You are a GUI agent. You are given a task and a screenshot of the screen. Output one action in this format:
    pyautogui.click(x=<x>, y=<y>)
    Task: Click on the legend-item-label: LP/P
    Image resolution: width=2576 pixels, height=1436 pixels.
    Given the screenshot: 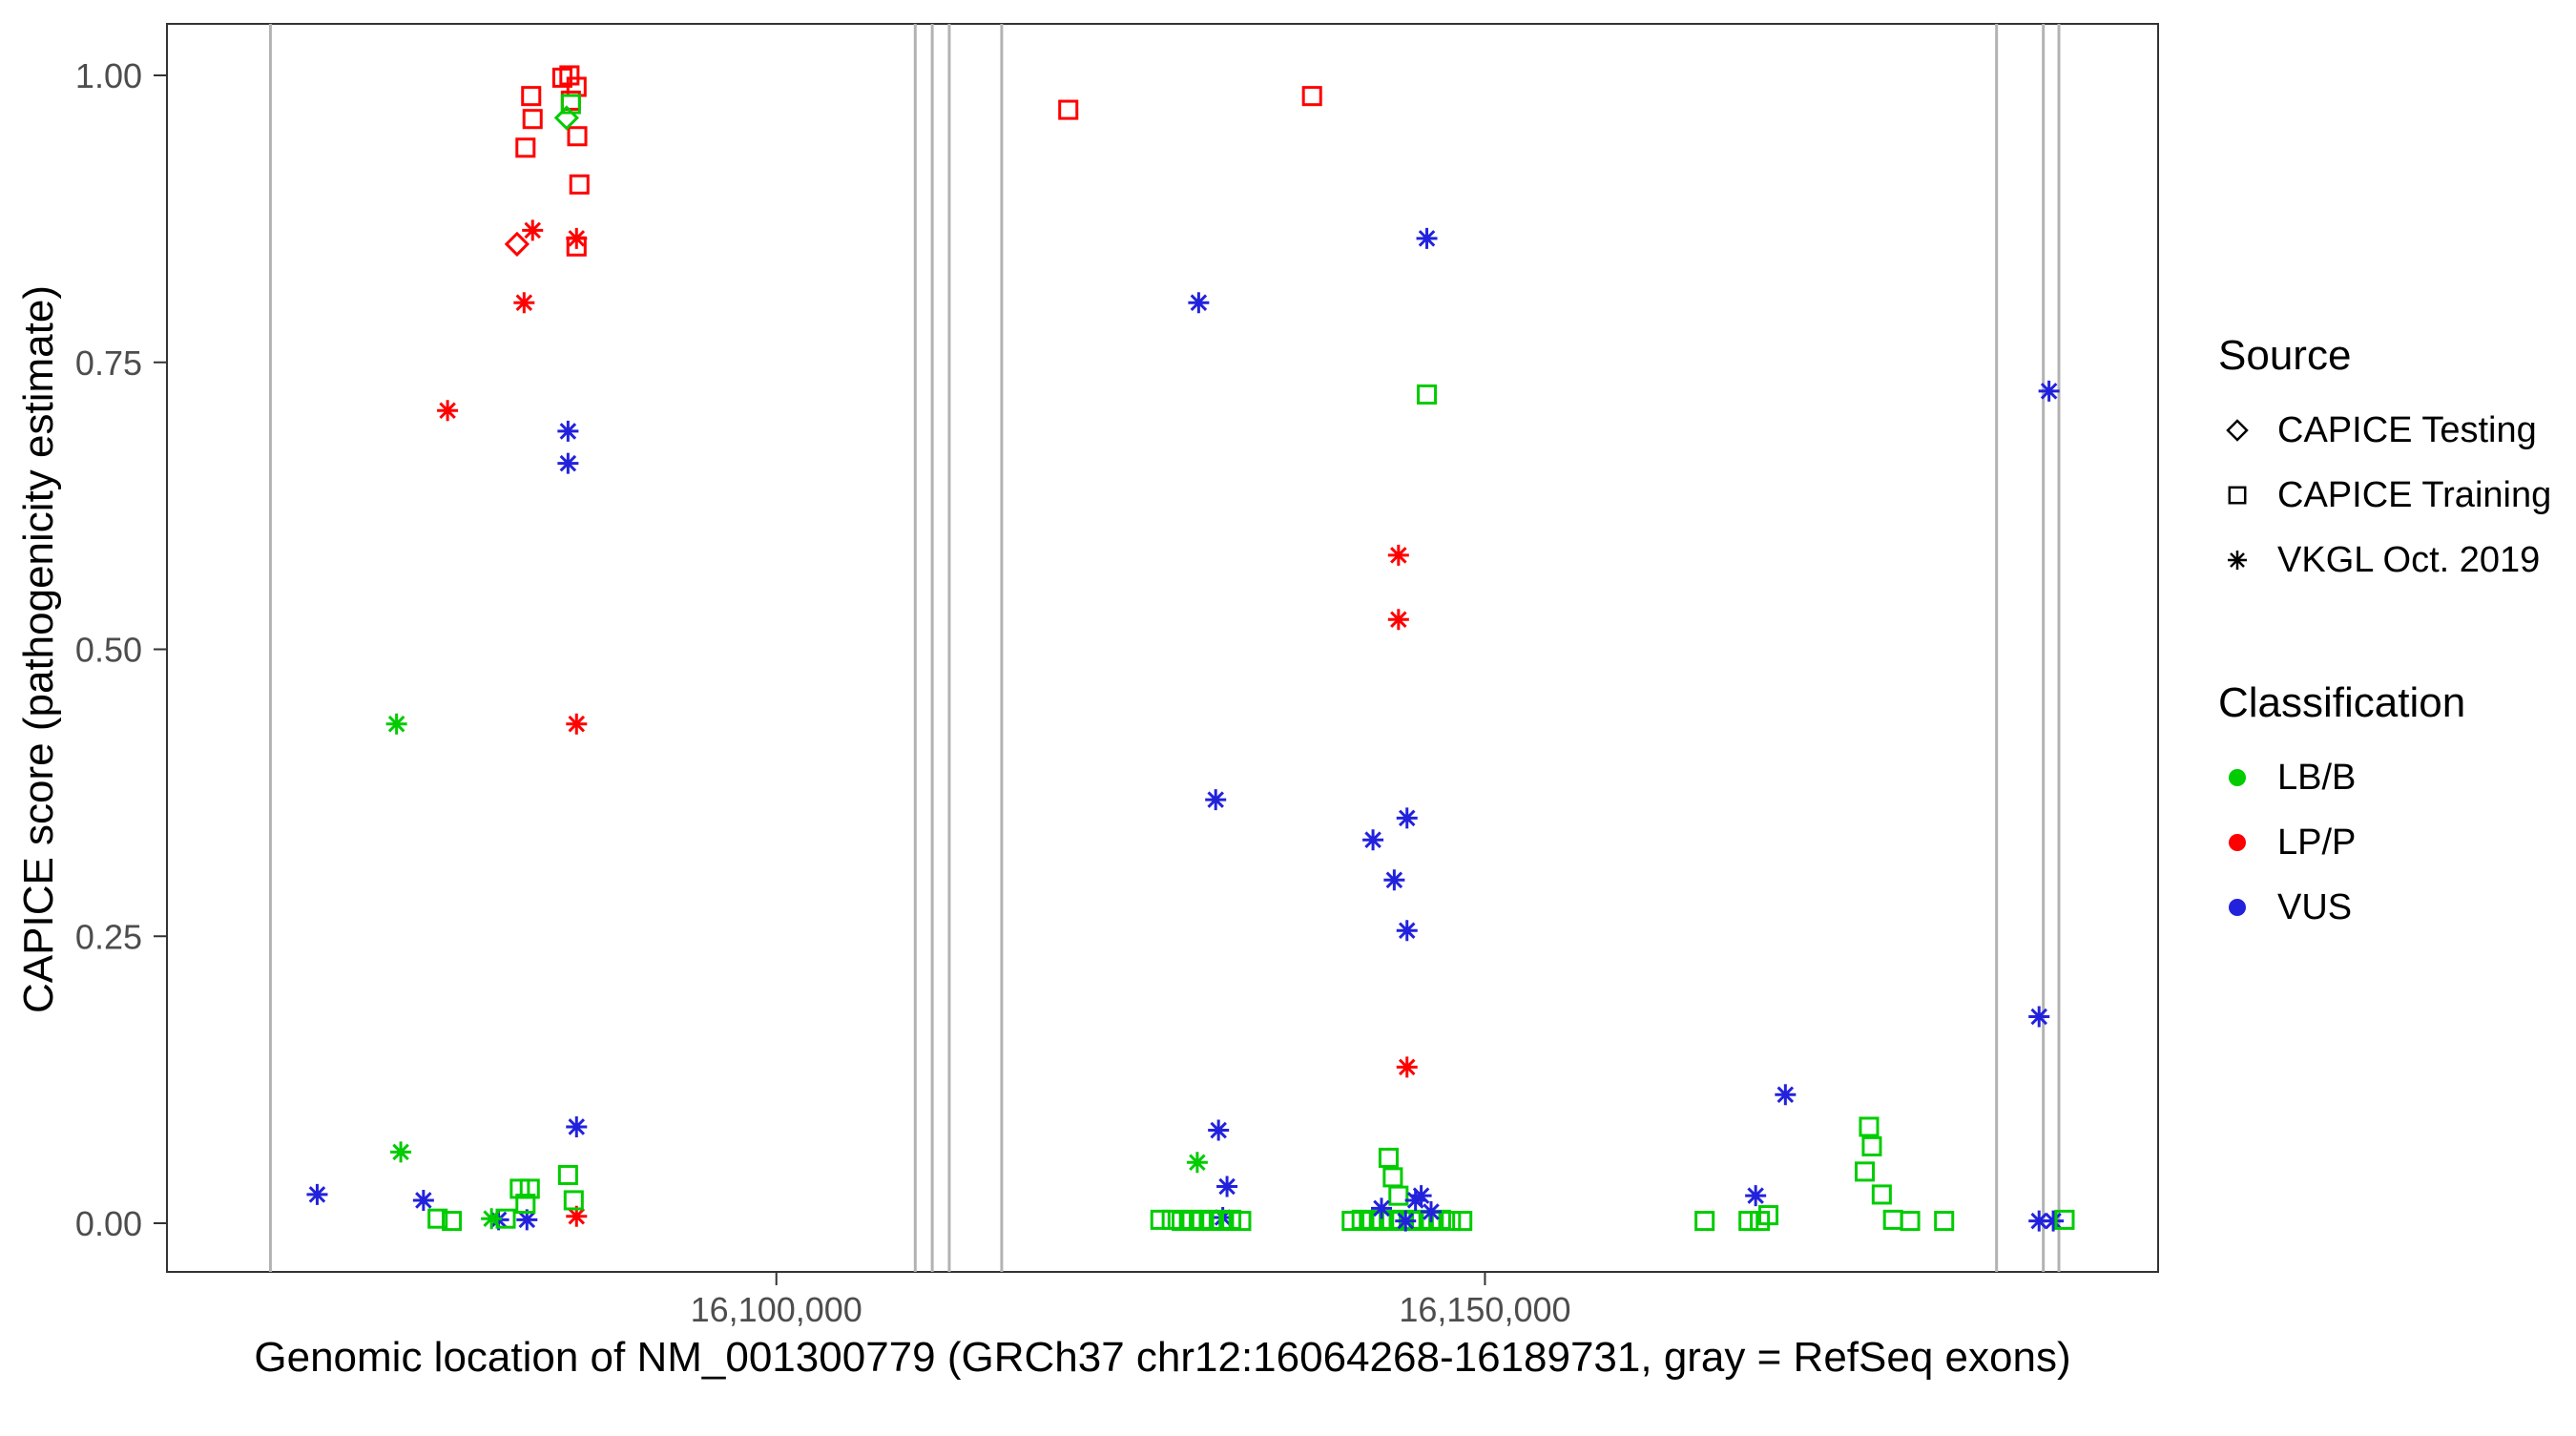 What is the action you would take?
    pyautogui.click(x=2317, y=842)
    